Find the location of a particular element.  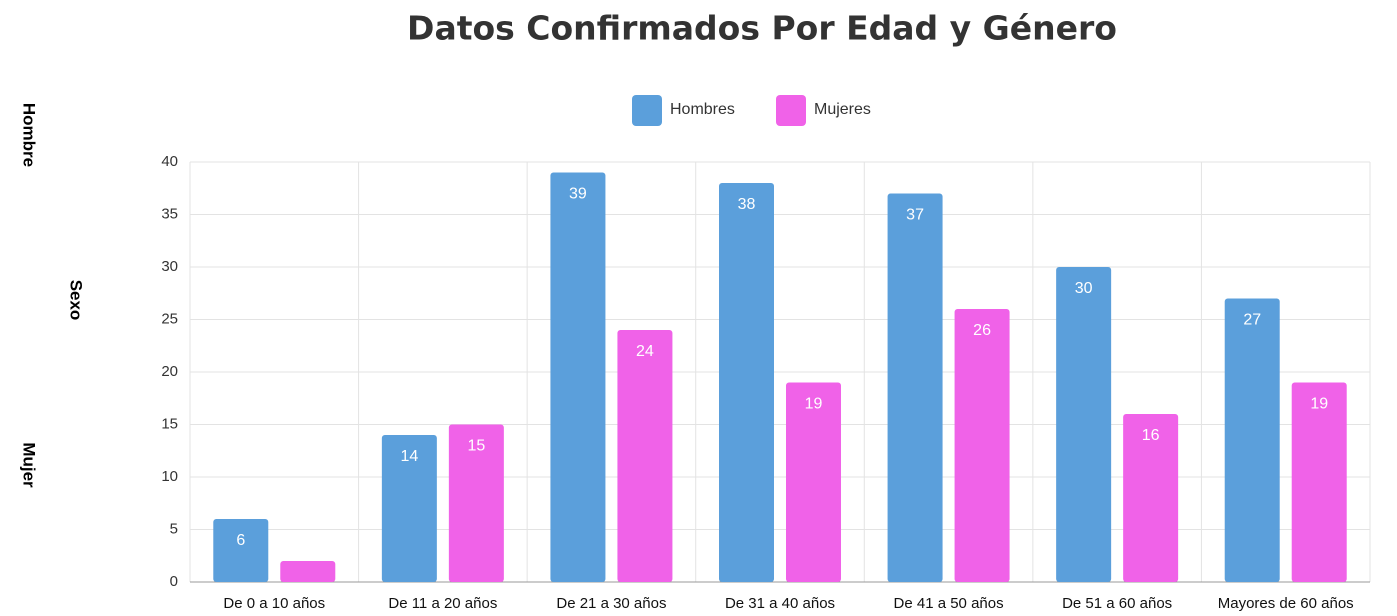

x-tick-label: De 41 a 50 años is located at coordinates (949, 603).